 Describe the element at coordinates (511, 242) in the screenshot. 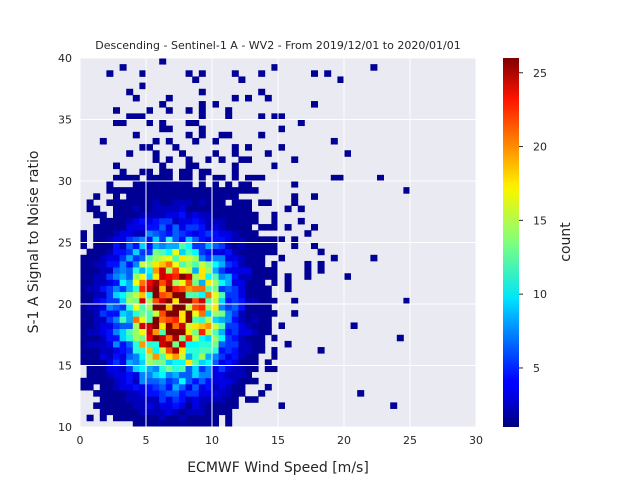

I see `colorbar` at that location.